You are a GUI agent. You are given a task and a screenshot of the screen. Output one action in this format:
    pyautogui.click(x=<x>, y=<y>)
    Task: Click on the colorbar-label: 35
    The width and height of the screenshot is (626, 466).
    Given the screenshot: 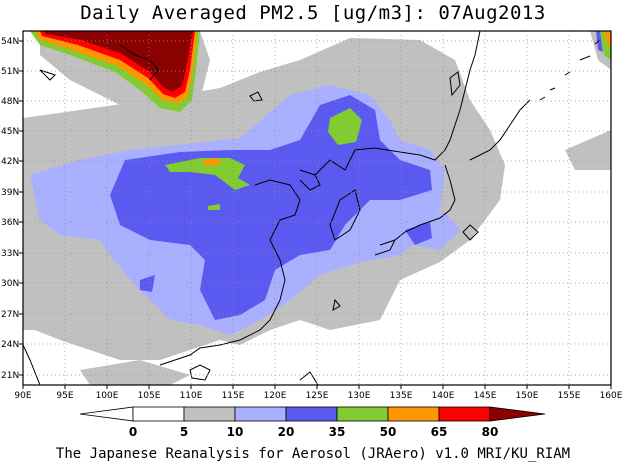 What is the action you would take?
    pyautogui.click(x=337, y=432)
    